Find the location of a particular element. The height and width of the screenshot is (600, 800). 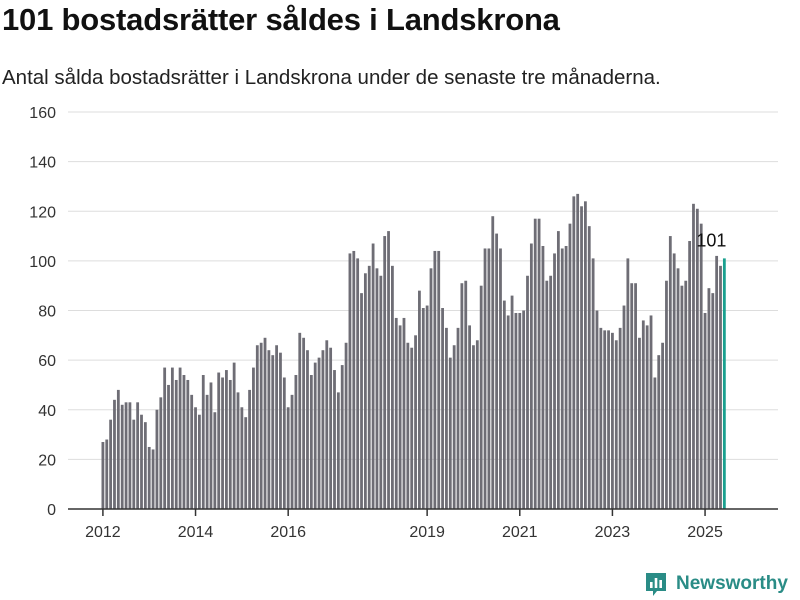

x-axis: 2012 2014 2016 2019 2021 2023 2025 is located at coordinates (423, 524).